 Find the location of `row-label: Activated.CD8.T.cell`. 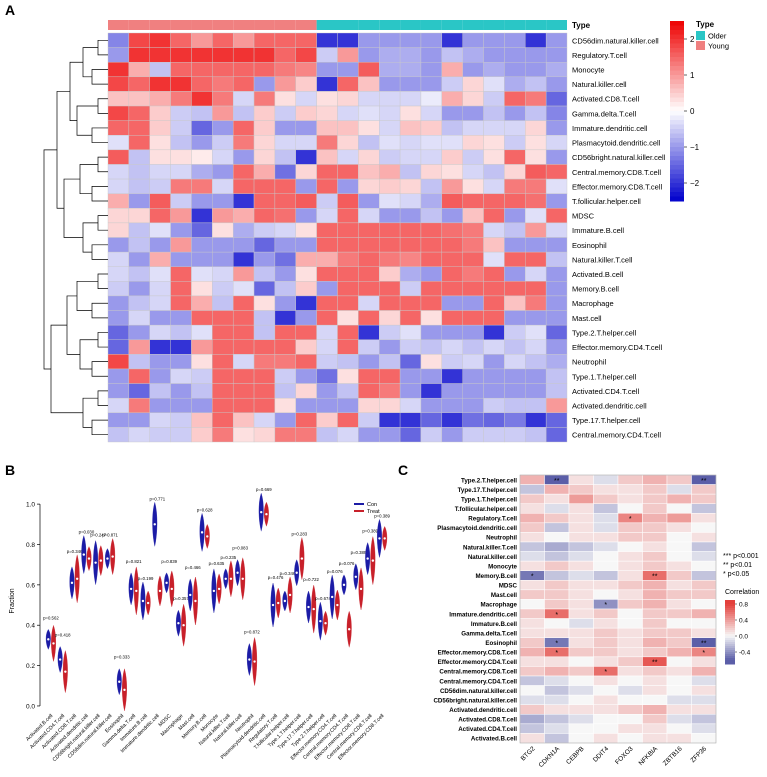

row-label: Activated.CD8.T.cell is located at coordinates (605, 99).